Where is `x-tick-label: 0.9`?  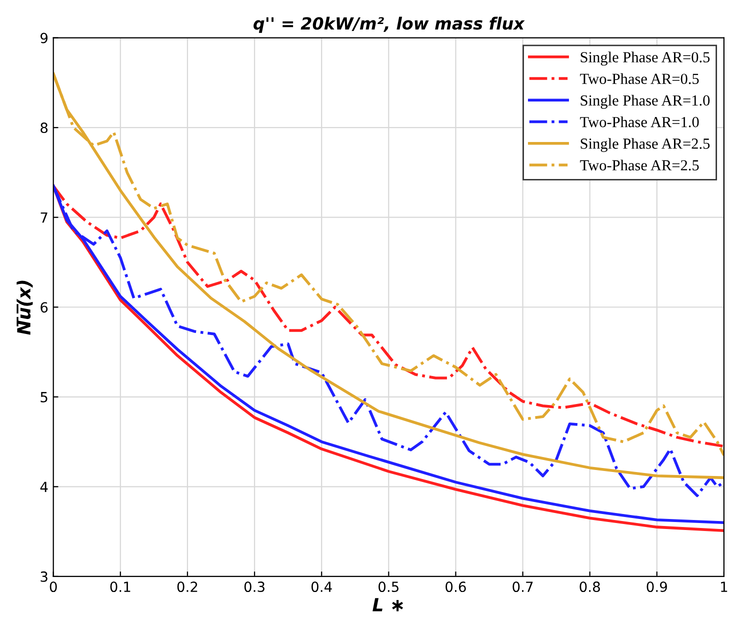 x-tick-label: 0.9 is located at coordinates (656, 587).